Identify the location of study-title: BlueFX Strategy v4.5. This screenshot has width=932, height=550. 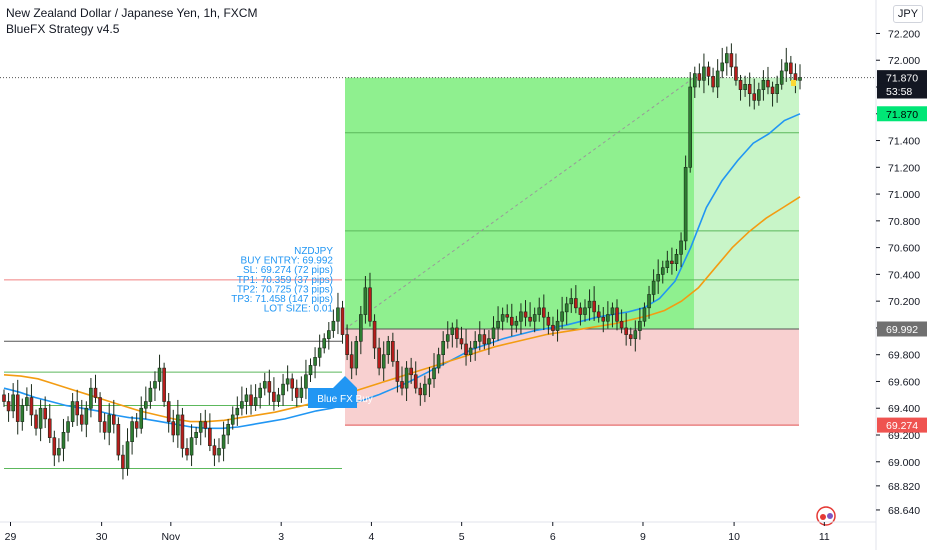
(63, 29).